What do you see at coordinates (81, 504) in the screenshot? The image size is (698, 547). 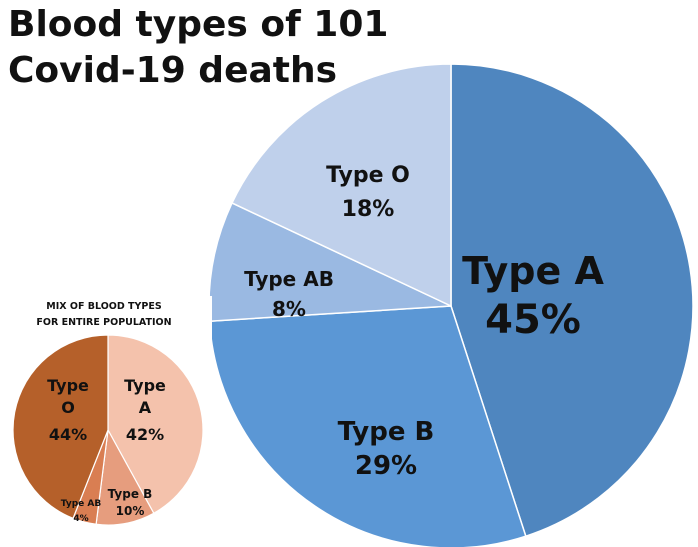 I see `inset-label-type-ab: Type AB` at bounding box center [81, 504].